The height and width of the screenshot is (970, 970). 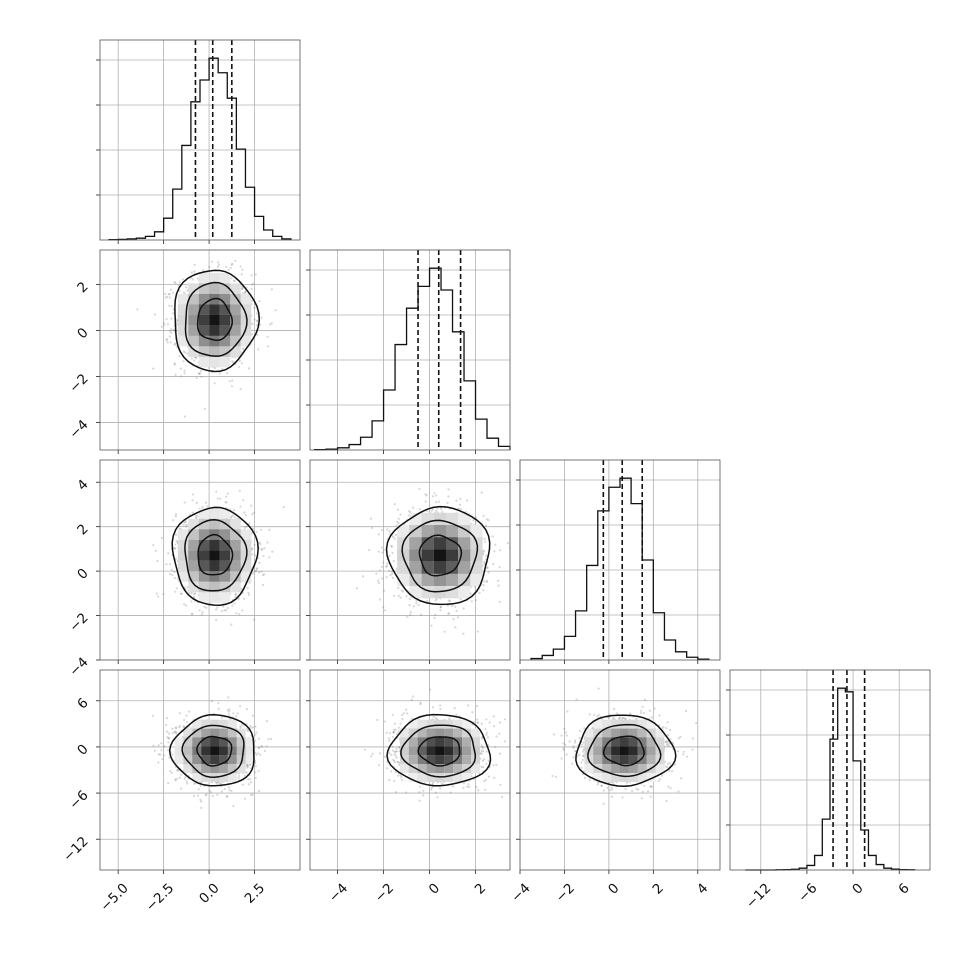 What do you see at coordinates (183, 351) in the screenshot?
I see `scatter-panel-1-2: −4−202` at bounding box center [183, 351].